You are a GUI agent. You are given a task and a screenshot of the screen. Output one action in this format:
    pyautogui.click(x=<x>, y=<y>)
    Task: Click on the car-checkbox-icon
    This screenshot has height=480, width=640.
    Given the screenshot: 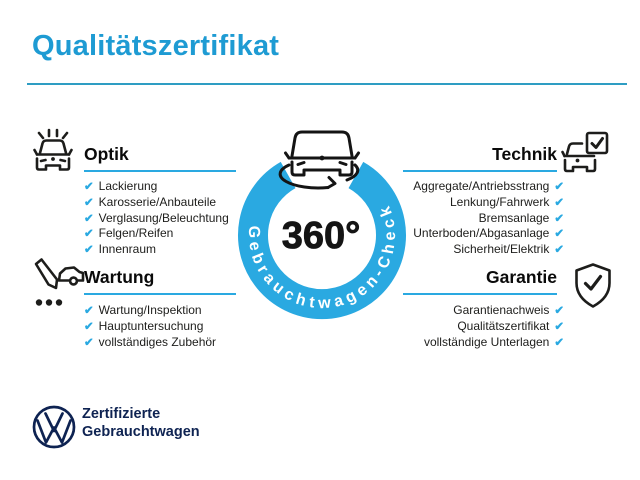 What is the action you would take?
    pyautogui.click(x=585, y=152)
    